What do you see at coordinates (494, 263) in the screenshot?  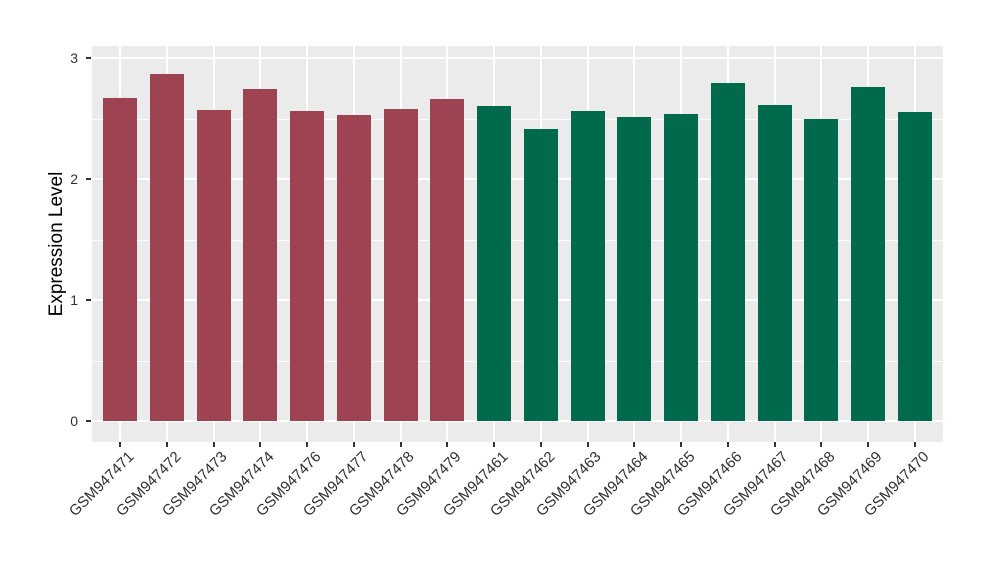 I see `bar-GSM947461` at bounding box center [494, 263].